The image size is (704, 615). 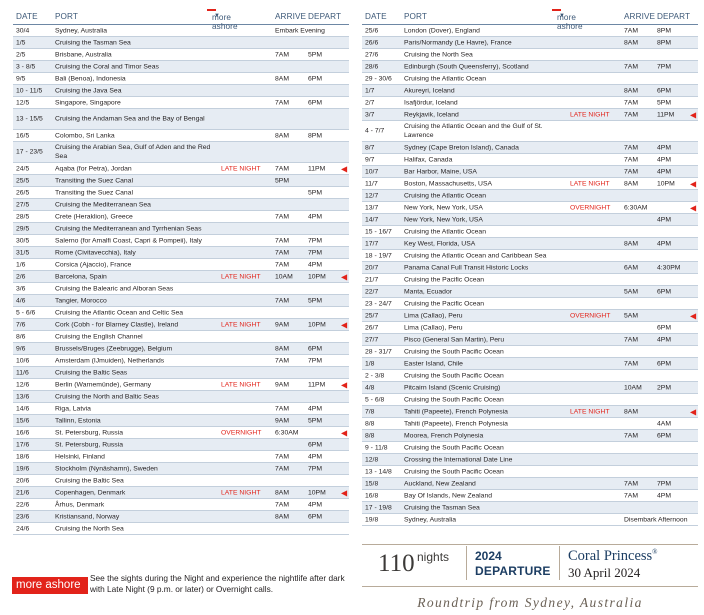 What do you see at coordinates (21, 264) in the screenshot?
I see `call-date: 1/6` at bounding box center [21, 264].